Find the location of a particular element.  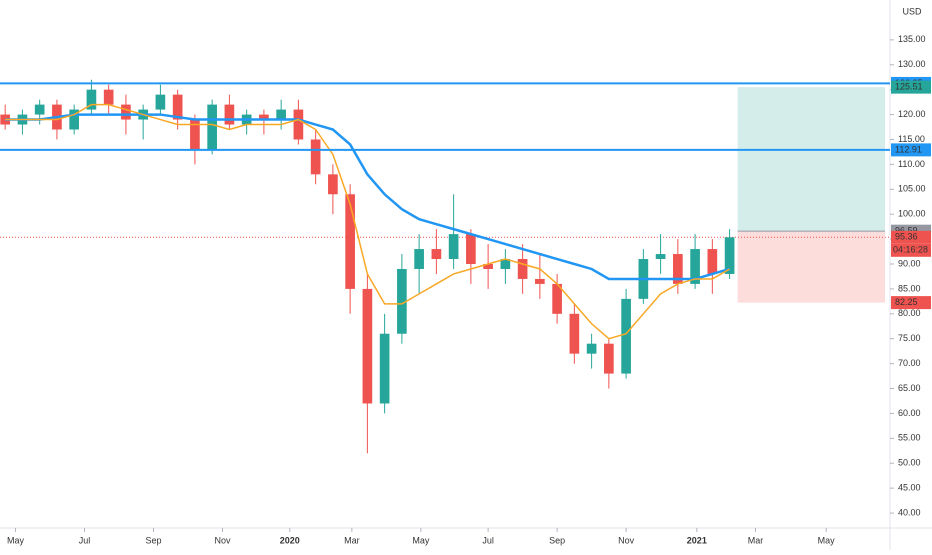

y-tick-label: 110.00 is located at coordinates (911, 164).